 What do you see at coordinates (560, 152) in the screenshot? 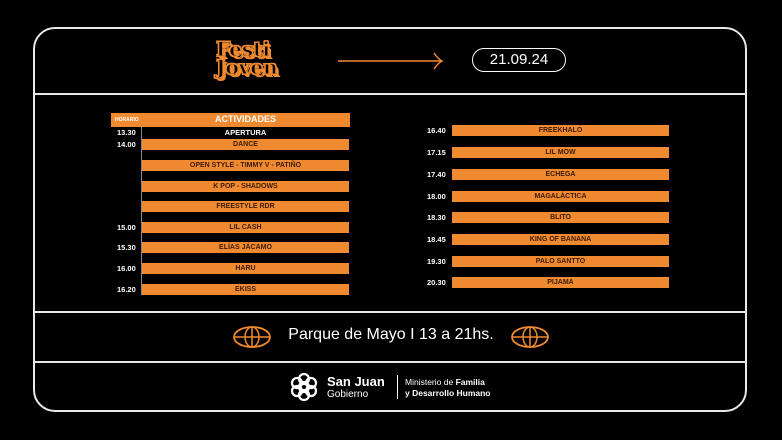
I see `slot-activity: LIL MOW` at bounding box center [560, 152].